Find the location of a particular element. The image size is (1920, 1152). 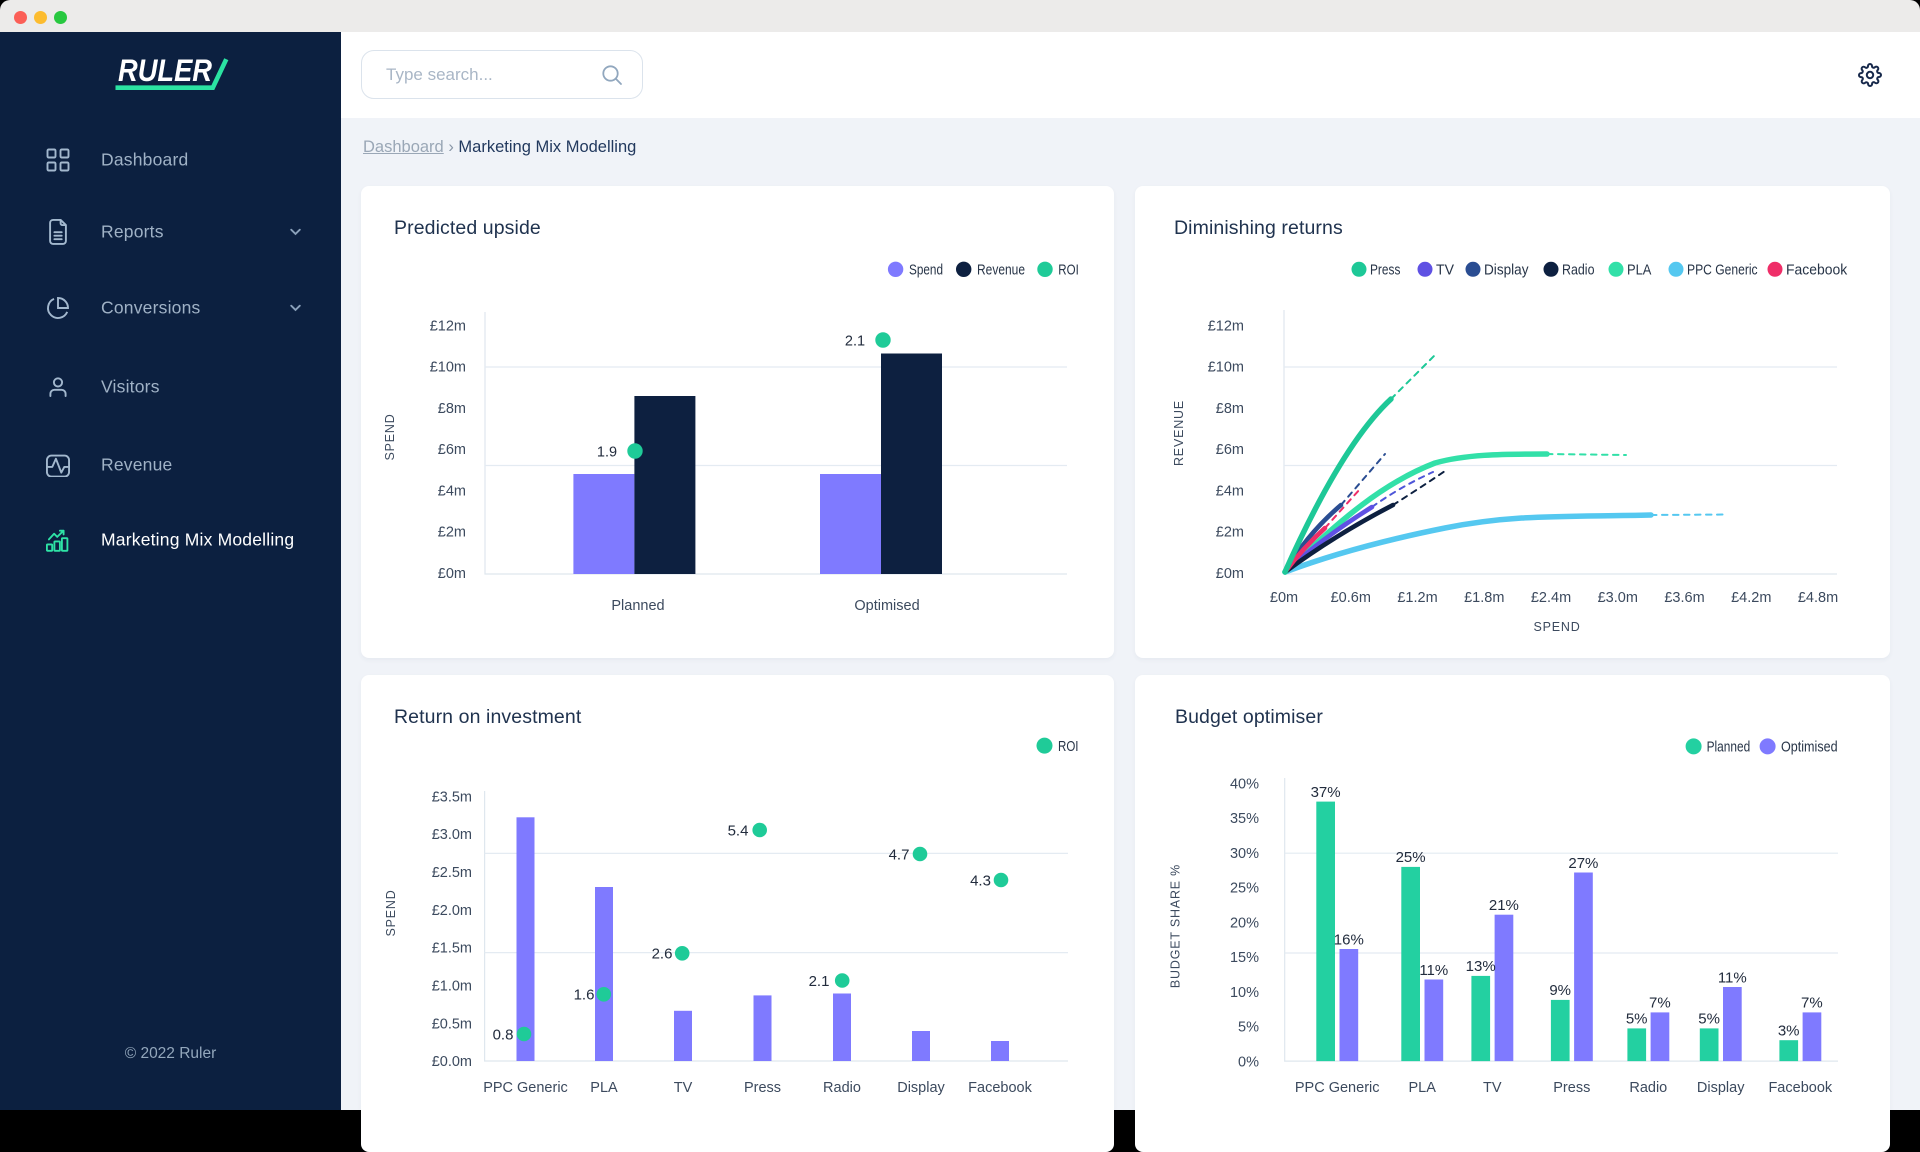

svg-text: 1.9 is located at coordinates (607, 452).